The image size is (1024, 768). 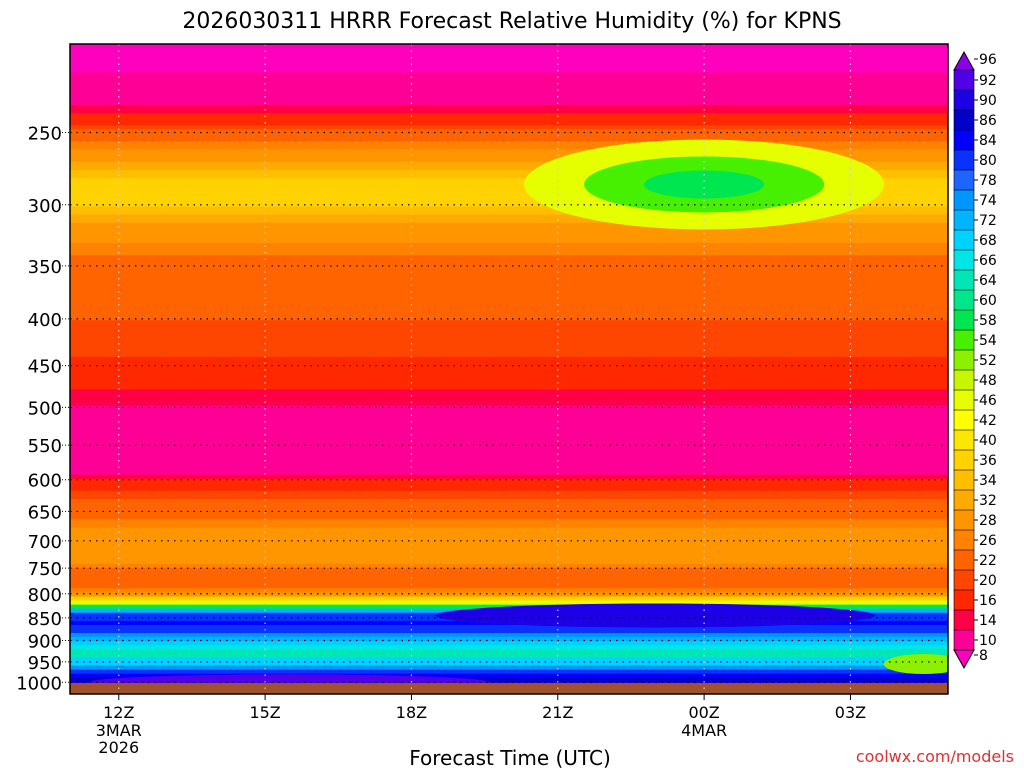 What do you see at coordinates (45, 408) in the screenshot?
I see `y-tick-label: 500` at bounding box center [45, 408].